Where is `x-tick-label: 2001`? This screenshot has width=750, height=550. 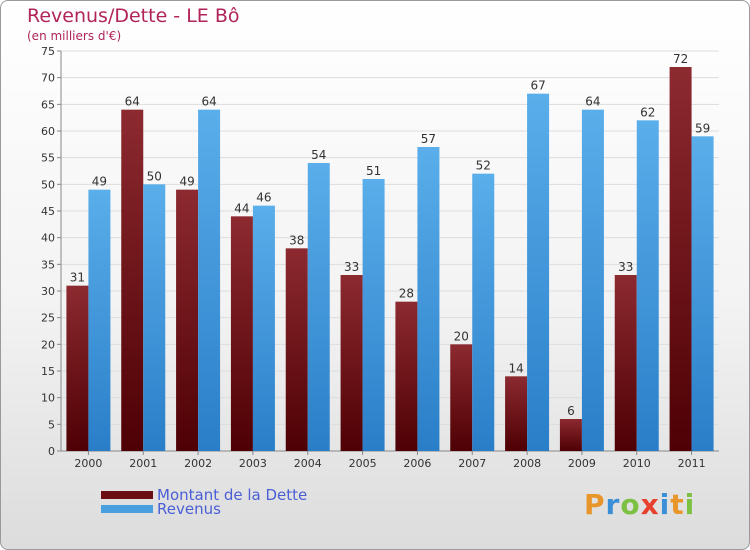
x-tick-label: 2001 is located at coordinates (143, 463).